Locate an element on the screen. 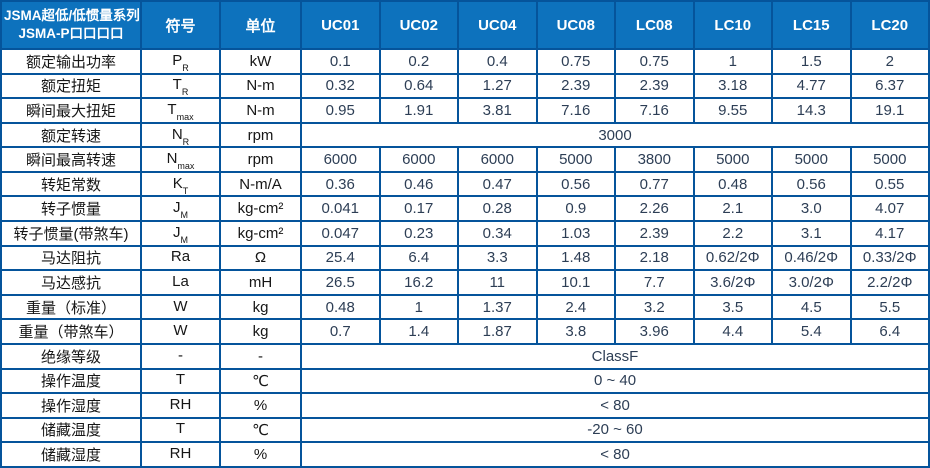 Image resolution: width=930 pixels, height=468 pixels. value-cell: 1.5 is located at coordinates (811, 61).